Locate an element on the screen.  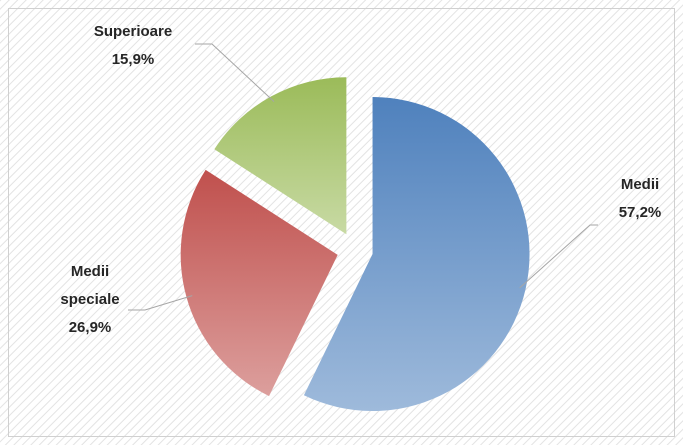
value-label: 15,9% is located at coordinates (133, 59).